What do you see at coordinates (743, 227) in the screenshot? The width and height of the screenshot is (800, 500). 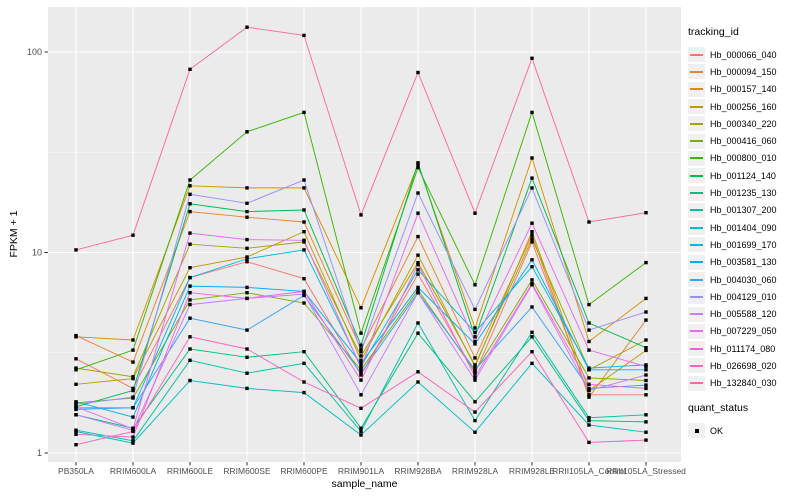 I see `legend-label: Hb_001404_090` at bounding box center [743, 227].